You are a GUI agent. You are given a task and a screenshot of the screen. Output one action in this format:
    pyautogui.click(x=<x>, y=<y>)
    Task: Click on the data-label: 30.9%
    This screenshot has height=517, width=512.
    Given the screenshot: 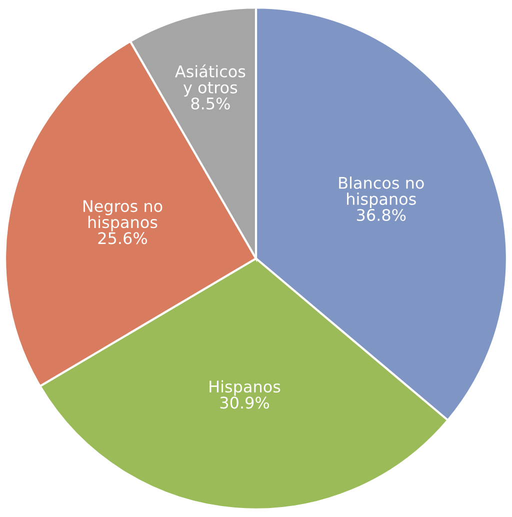 What is the action you would take?
    pyautogui.click(x=244, y=402)
    